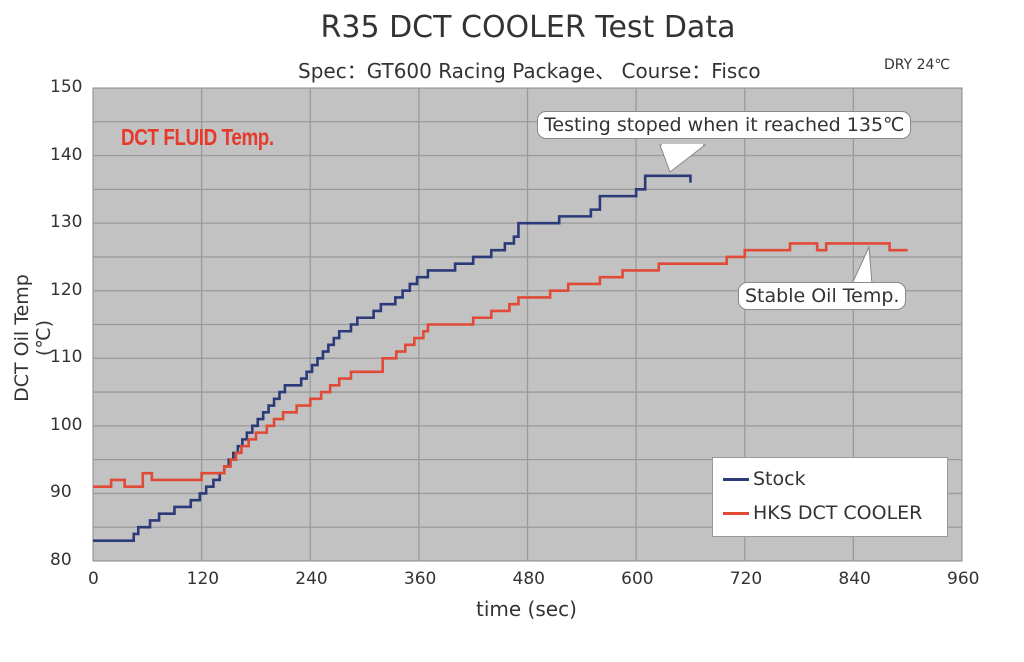 The height and width of the screenshot is (662, 1024). What do you see at coordinates (311, 579) in the screenshot?
I see `x-tick-label: 240` at bounding box center [311, 579].